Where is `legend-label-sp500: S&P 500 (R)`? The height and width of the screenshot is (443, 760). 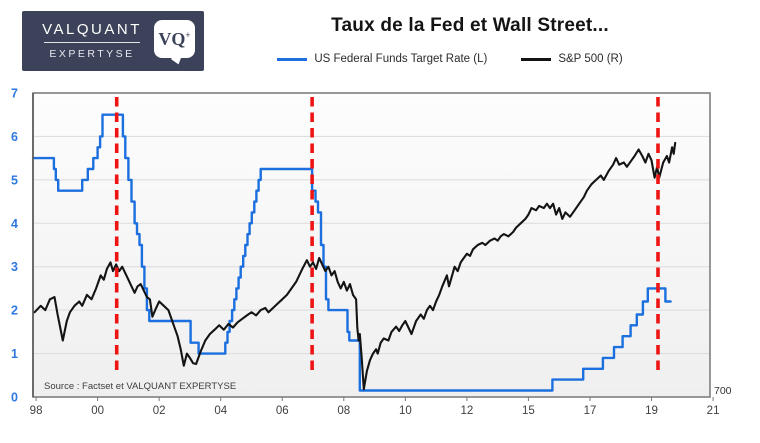 legend-label-sp500: S&P 500 (R) is located at coordinates (590, 59).